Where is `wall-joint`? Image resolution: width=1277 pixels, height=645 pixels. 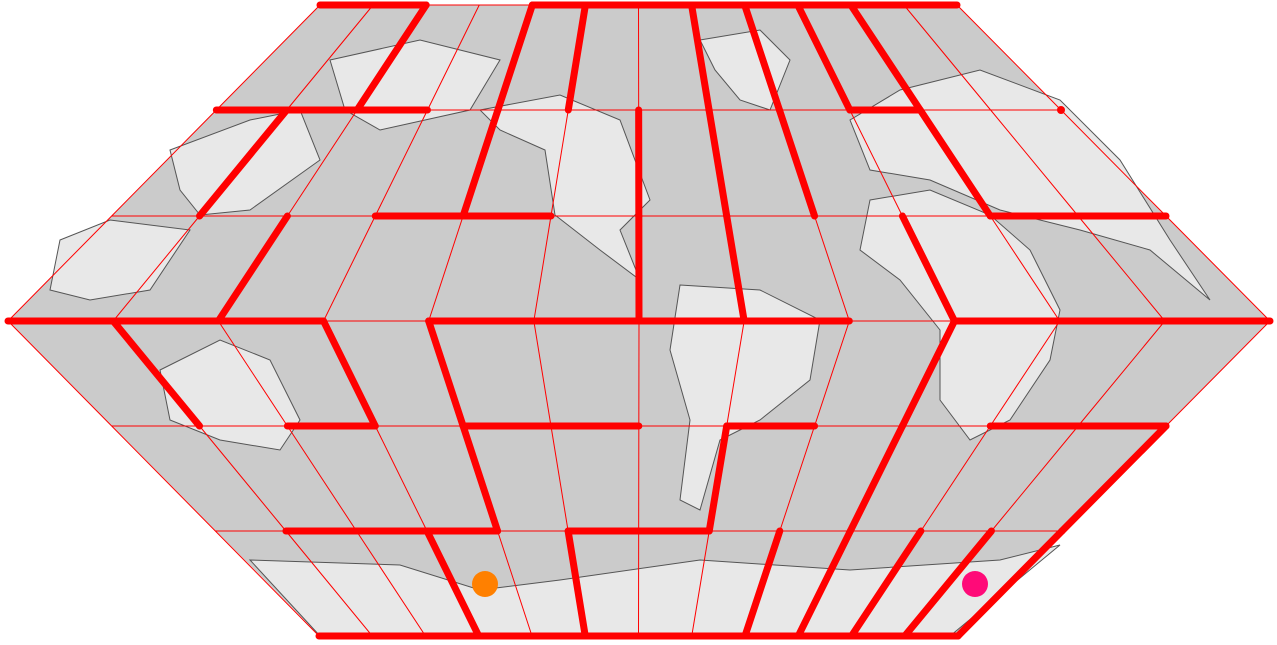
wall-joint is located at coordinates (1061, 110).